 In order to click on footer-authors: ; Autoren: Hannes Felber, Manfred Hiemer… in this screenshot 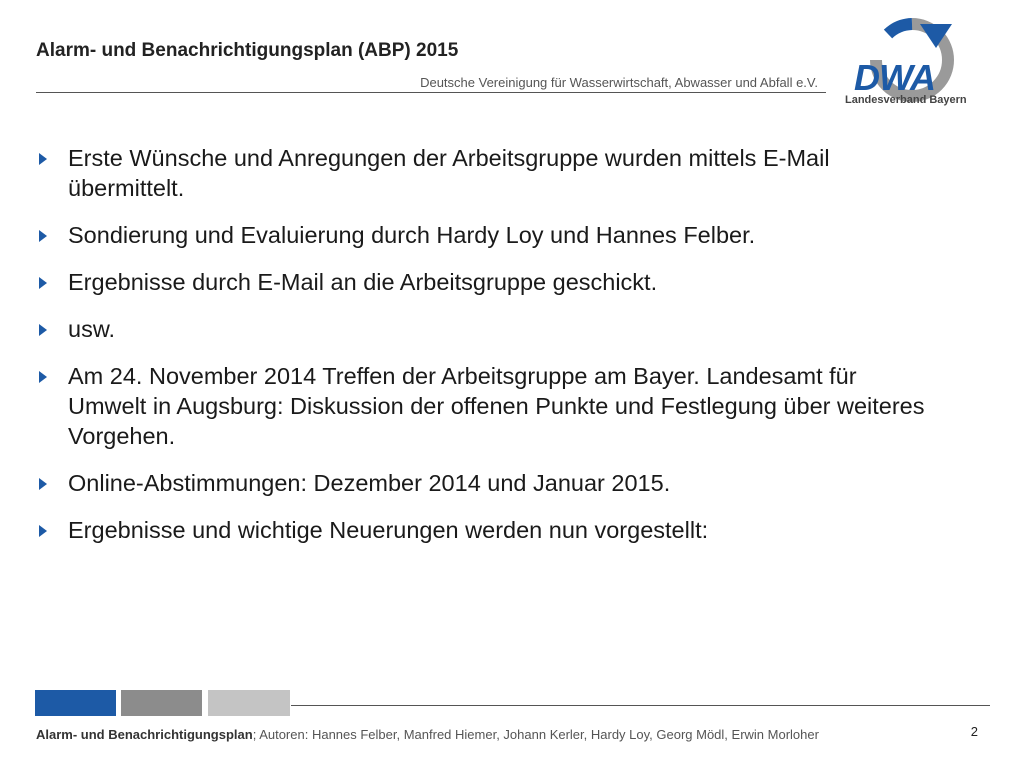, I will do `click(535, 734)`.